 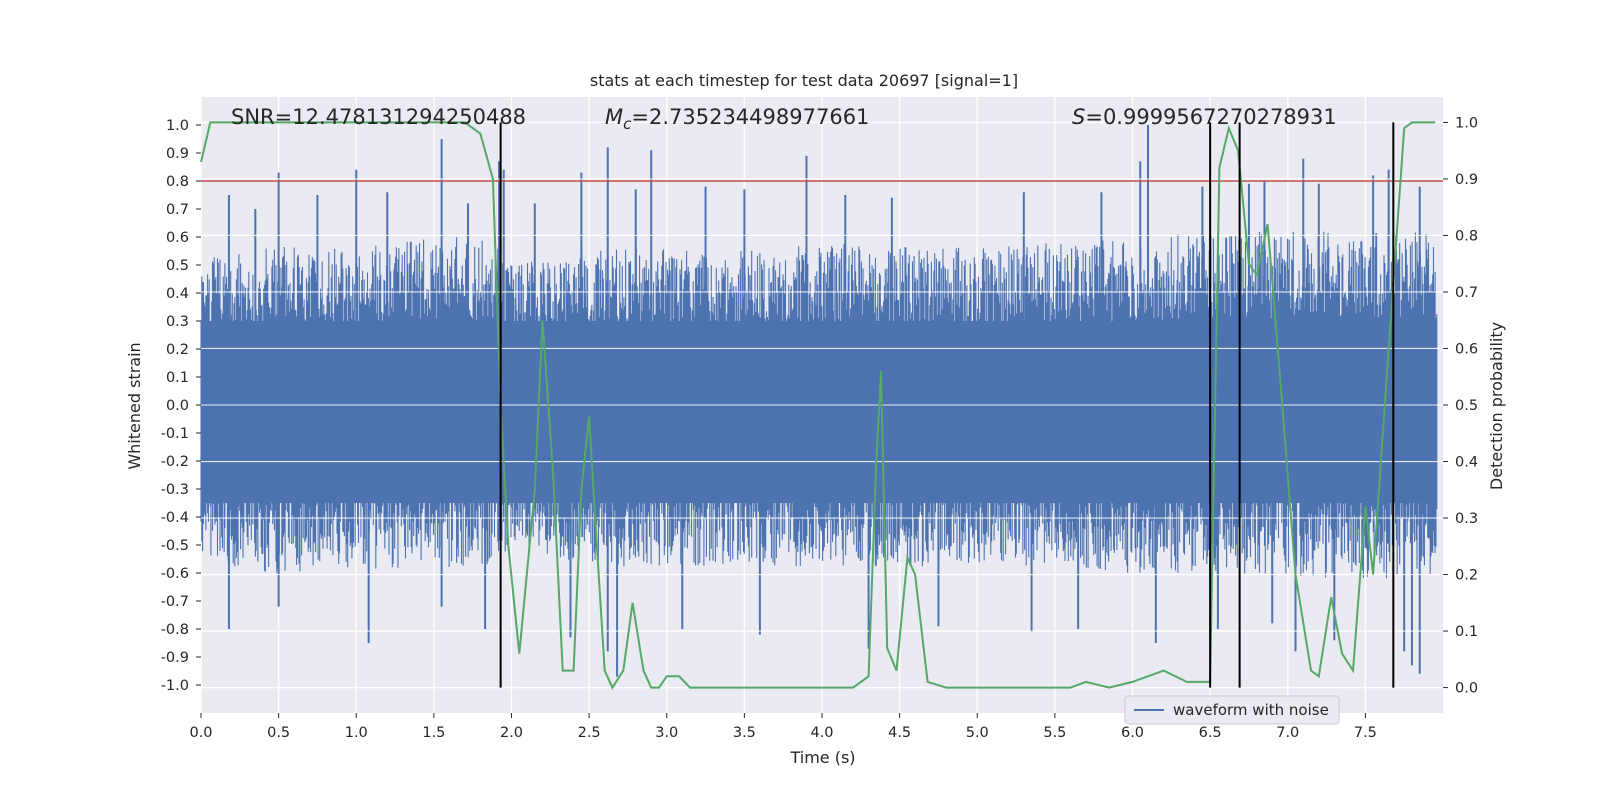 What do you see at coordinates (899, 733) in the screenshot?
I see `x-tick-label: 4.5` at bounding box center [899, 733].